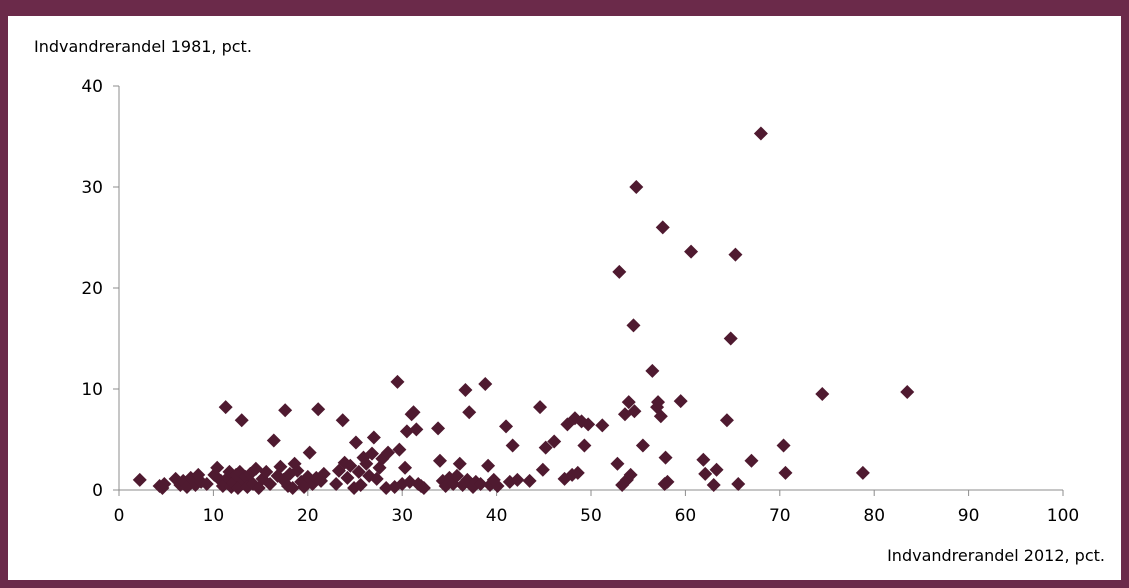 This screenshot has width=1129, height=588. Describe the element at coordinates (497, 516) in the screenshot. I see `x-tick-label: 40` at that location.